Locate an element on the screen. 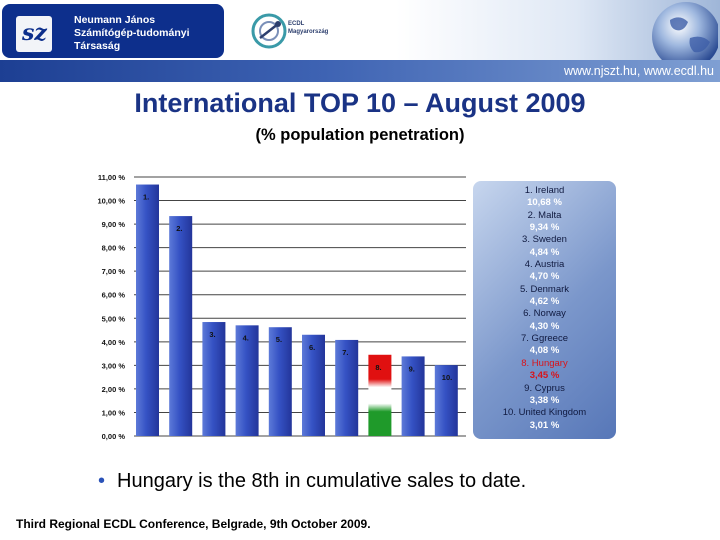 The image size is (720, 540). bar-label: 10. is located at coordinates (447, 377).